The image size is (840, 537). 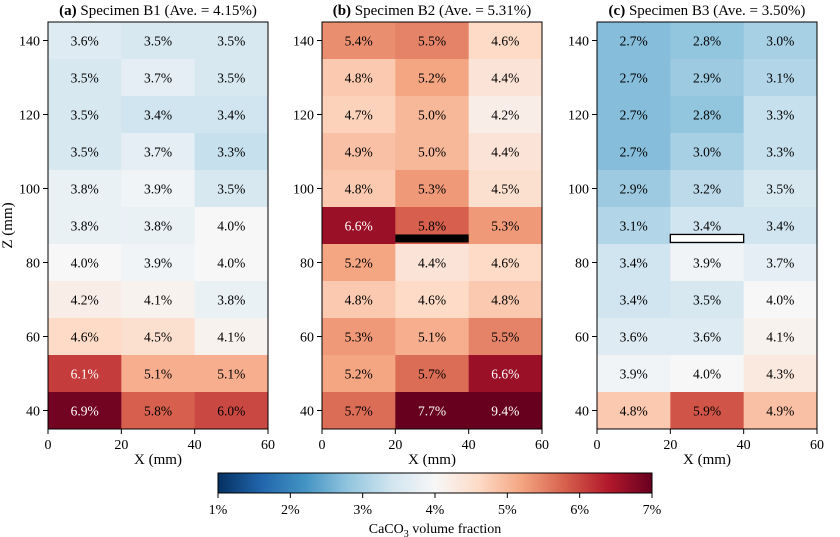 I want to click on cell-value-label: 2.7%, so click(x=634, y=78).